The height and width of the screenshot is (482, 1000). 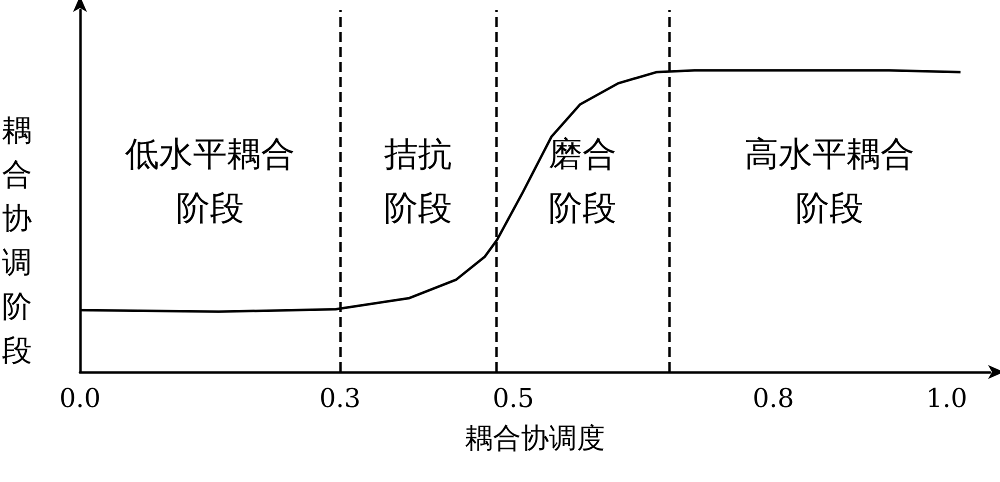 What do you see at coordinates (773, 399) in the screenshot?
I see `x-tick-label: 0.8` at bounding box center [773, 399].